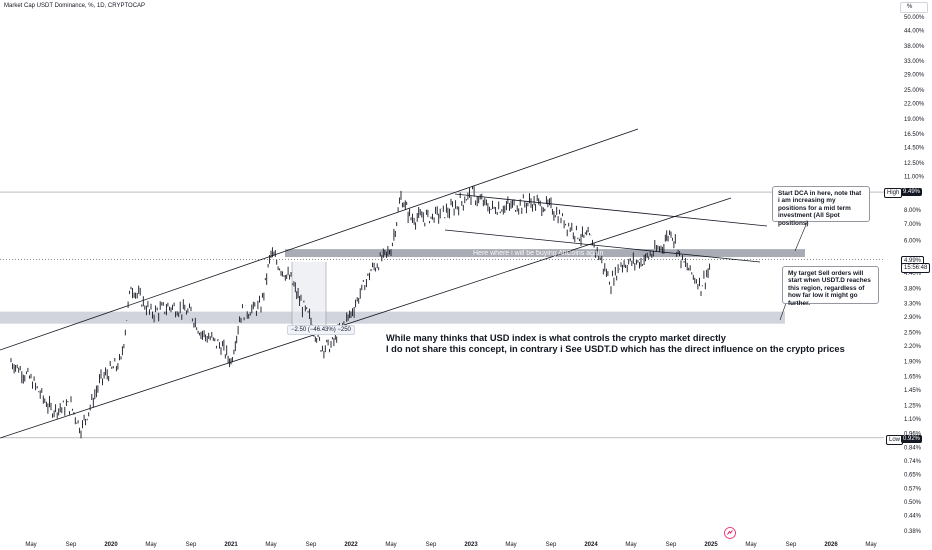  What do you see at coordinates (913, 377) in the screenshot?
I see `y-tick-label: 1.65%` at bounding box center [913, 377].